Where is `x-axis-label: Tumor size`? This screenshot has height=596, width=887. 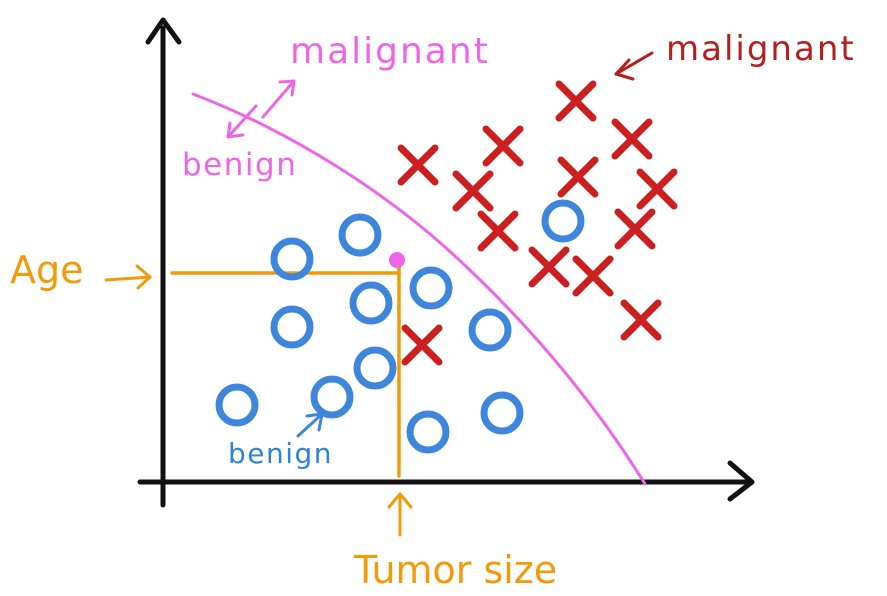 x-axis-label: Tumor size is located at coordinates (455, 570).